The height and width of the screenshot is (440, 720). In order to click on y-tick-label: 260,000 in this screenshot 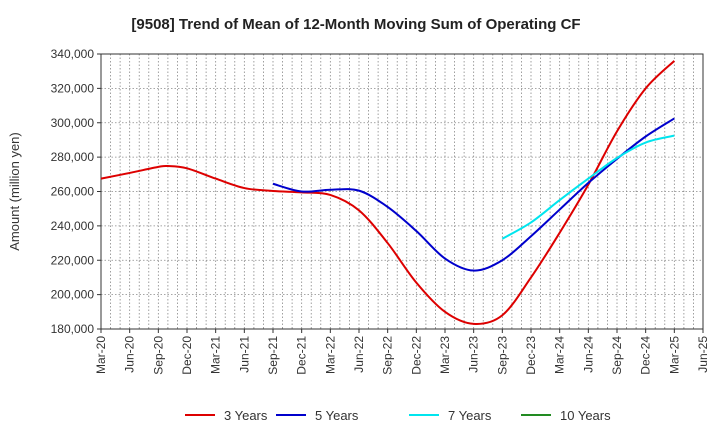, I will do `click(73, 192)`.